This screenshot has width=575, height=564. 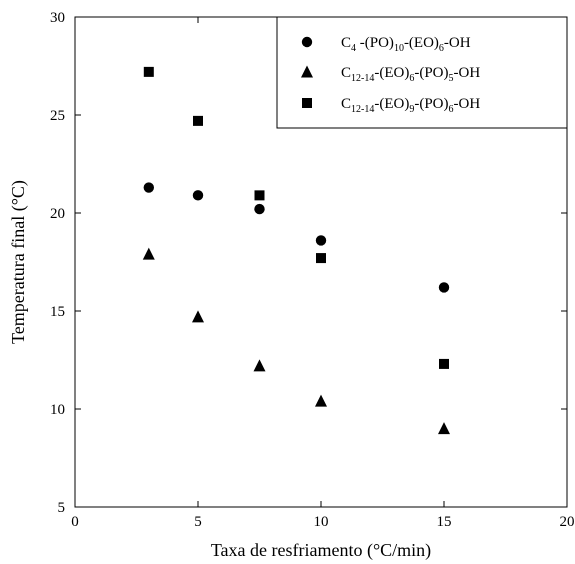 I want to click on x-tick-label: 20, so click(x=567, y=522).